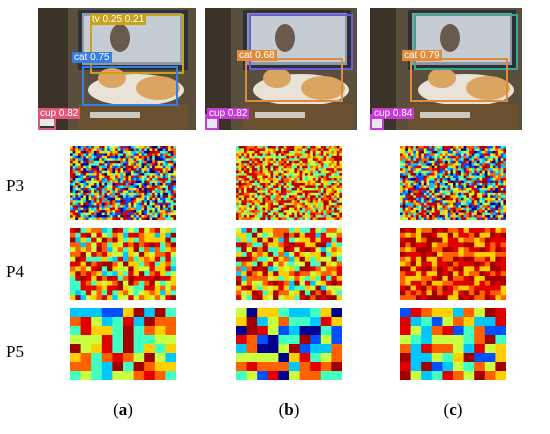 This screenshot has height=434, width=550. Describe the element at coordinates (116, 409) in the screenshot. I see `caption-open: (` at that location.